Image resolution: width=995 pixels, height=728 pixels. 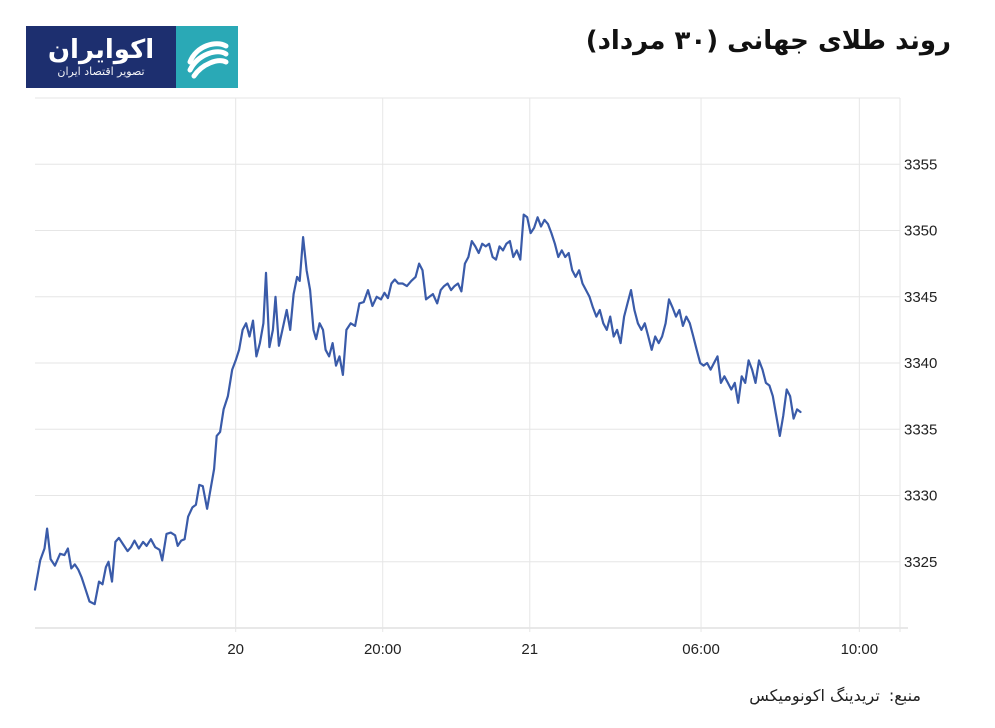 What do you see at coordinates (904, 695) in the screenshot?
I see `source-label: منبع:` at bounding box center [904, 695].